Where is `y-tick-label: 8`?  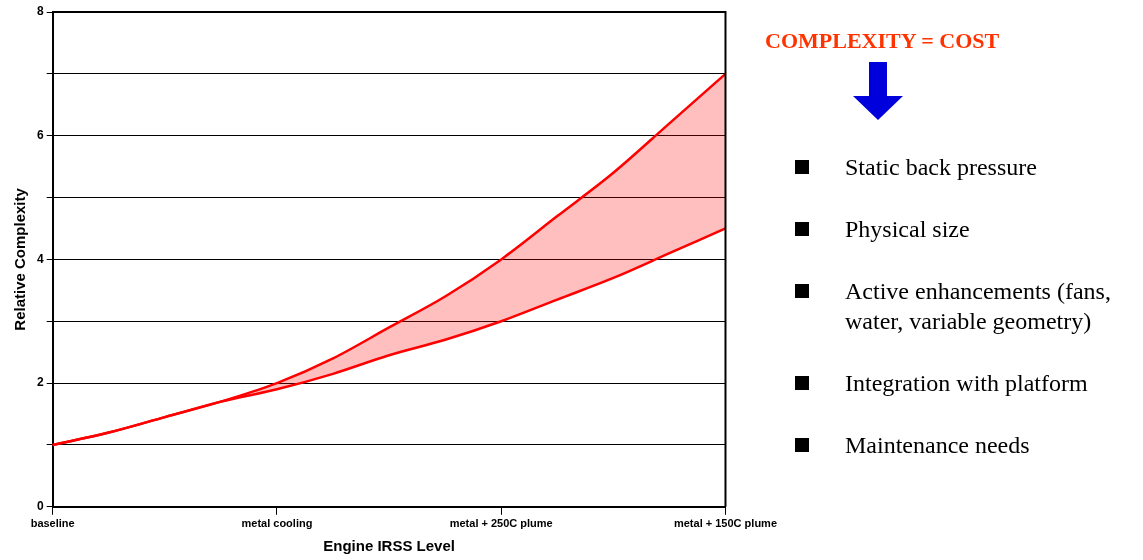
y-tick-label: 8 is located at coordinates (40, 11).